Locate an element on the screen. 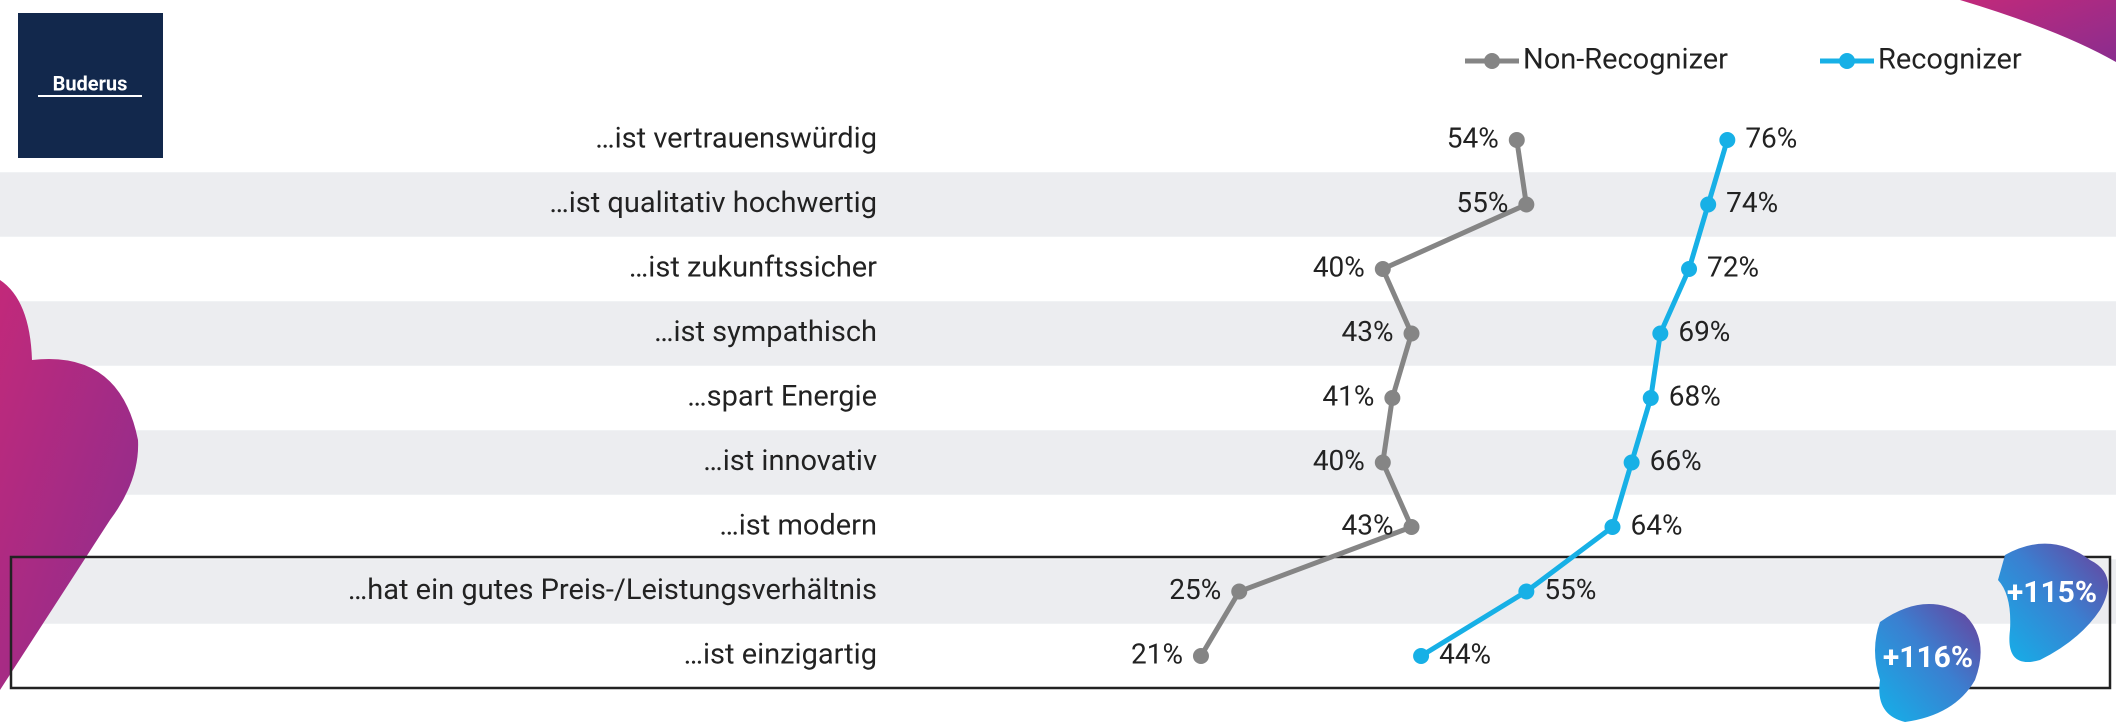 This screenshot has height=722, width=2116. value-label: 54% is located at coordinates (1473, 137).